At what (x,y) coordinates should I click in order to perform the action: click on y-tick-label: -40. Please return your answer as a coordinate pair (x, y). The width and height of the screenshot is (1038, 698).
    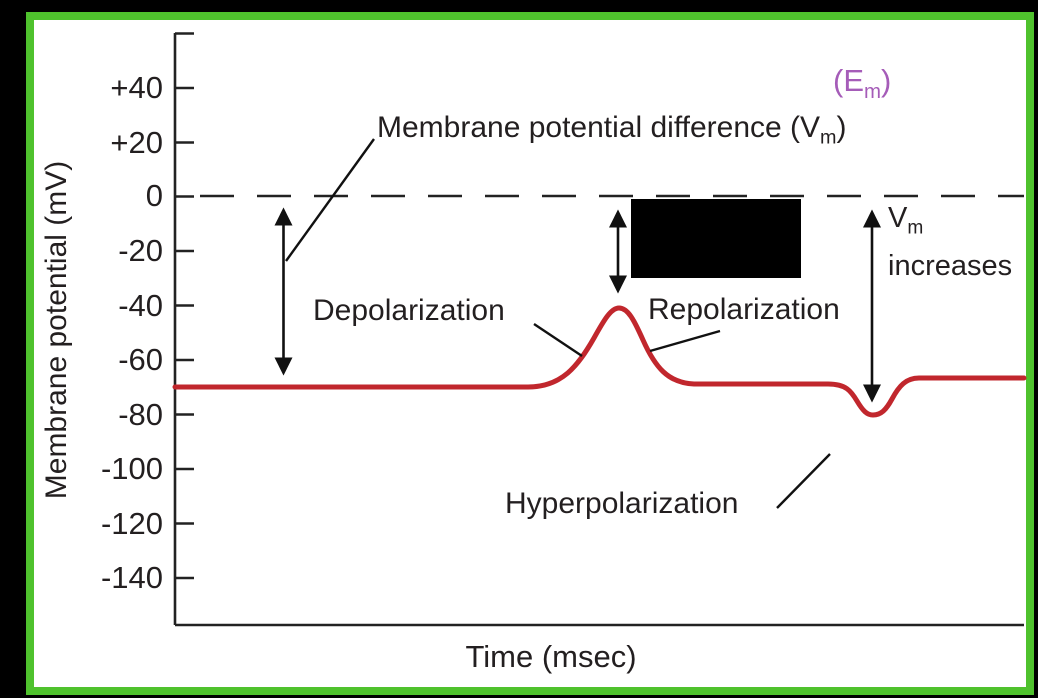
    Looking at the image, I should click on (140, 305).